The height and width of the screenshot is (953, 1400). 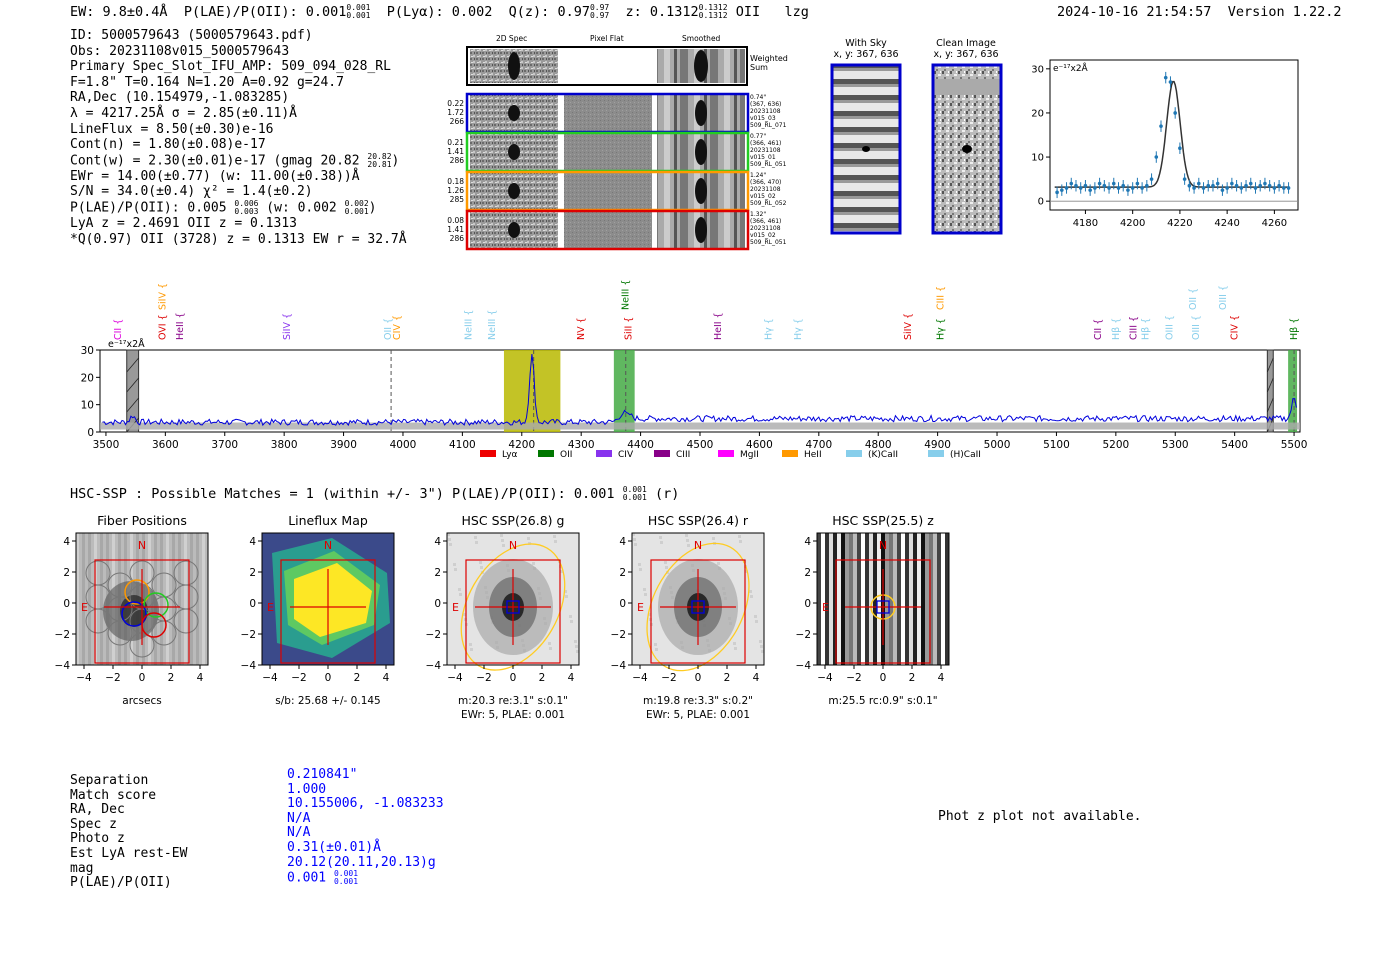 I want to click on legend-item: (H)CaII, so click(x=954, y=455).